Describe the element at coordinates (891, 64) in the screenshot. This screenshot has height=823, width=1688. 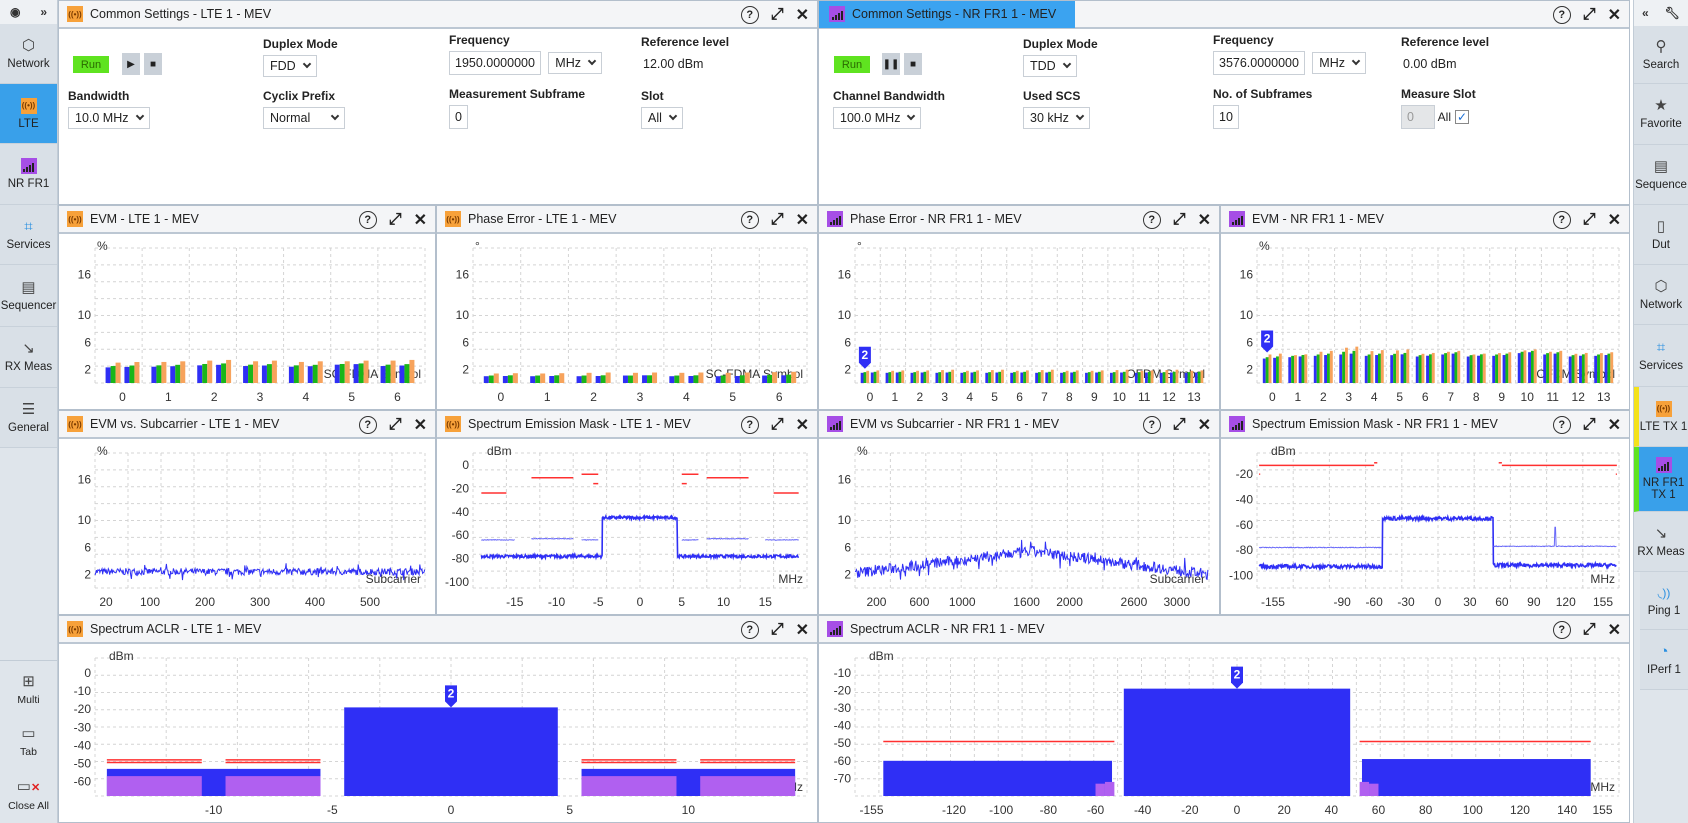
I see `pause-button: ❚❚` at that location.